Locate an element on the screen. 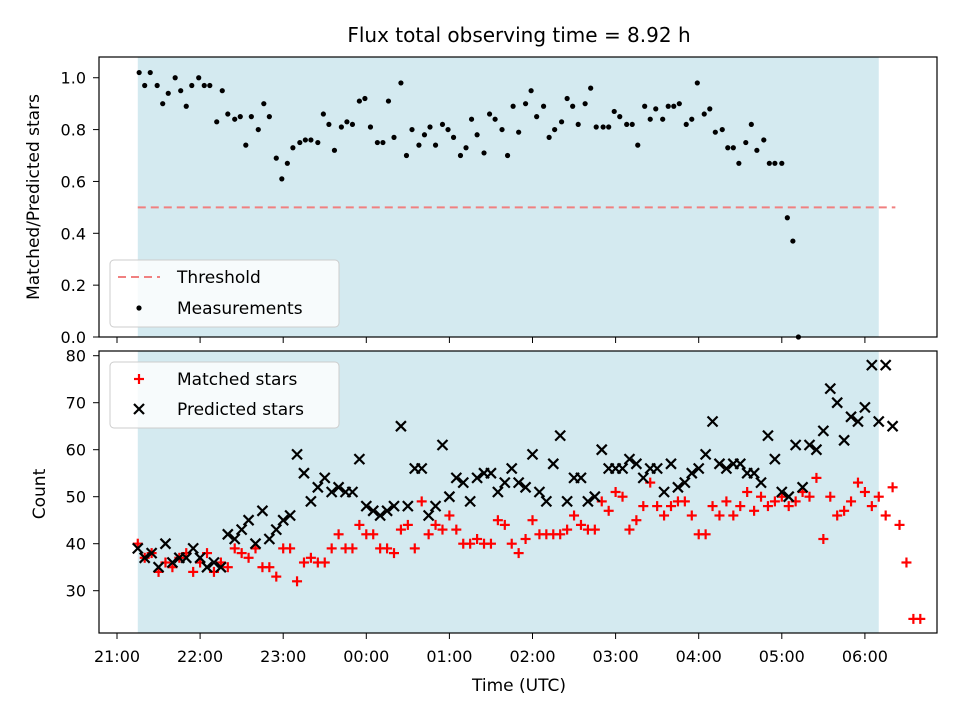 The height and width of the screenshot is (725, 960). chart-title: Flux total observing time = 8.92 h is located at coordinates (518, 35).